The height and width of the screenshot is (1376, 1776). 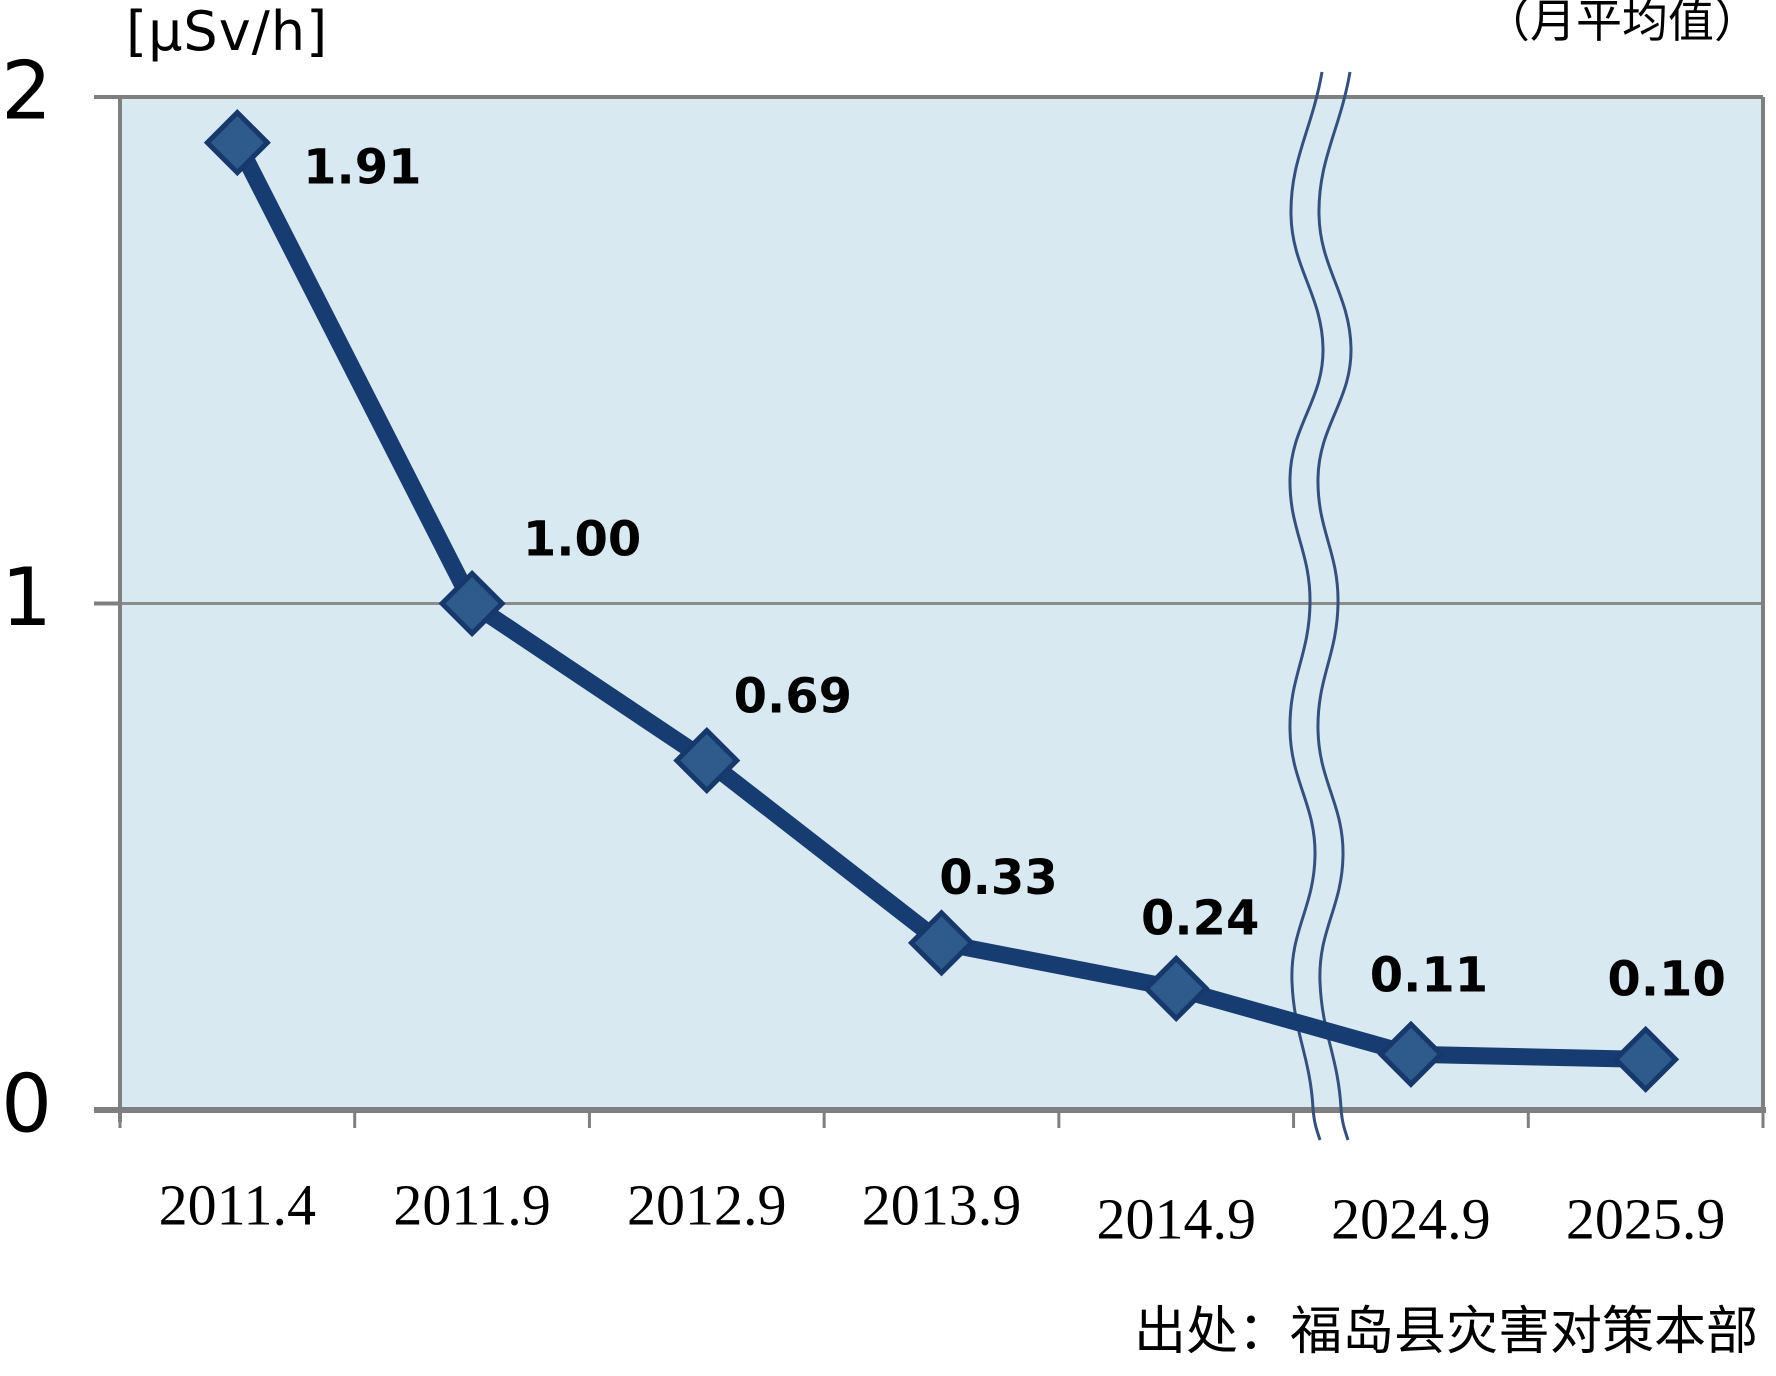 What do you see at coordinates (26, 597) in the screenshot?
I see `y-tick-label: 1` at bounding box center [26, 597].